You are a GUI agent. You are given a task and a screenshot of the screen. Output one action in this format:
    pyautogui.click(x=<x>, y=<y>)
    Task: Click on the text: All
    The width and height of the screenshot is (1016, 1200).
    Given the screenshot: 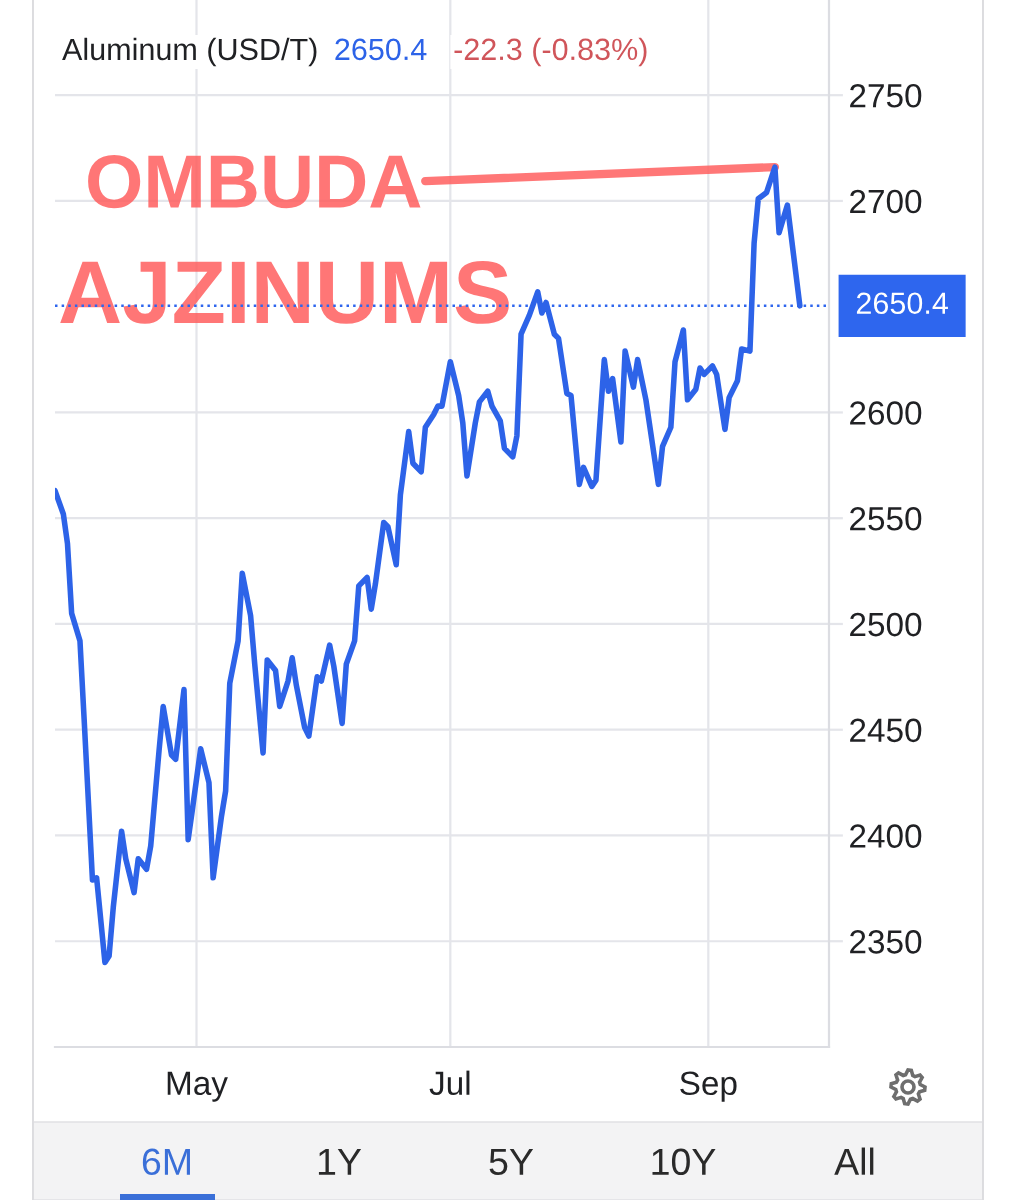 What is the action you would take?
    pyautogui.click(x=854, y=1161)
    